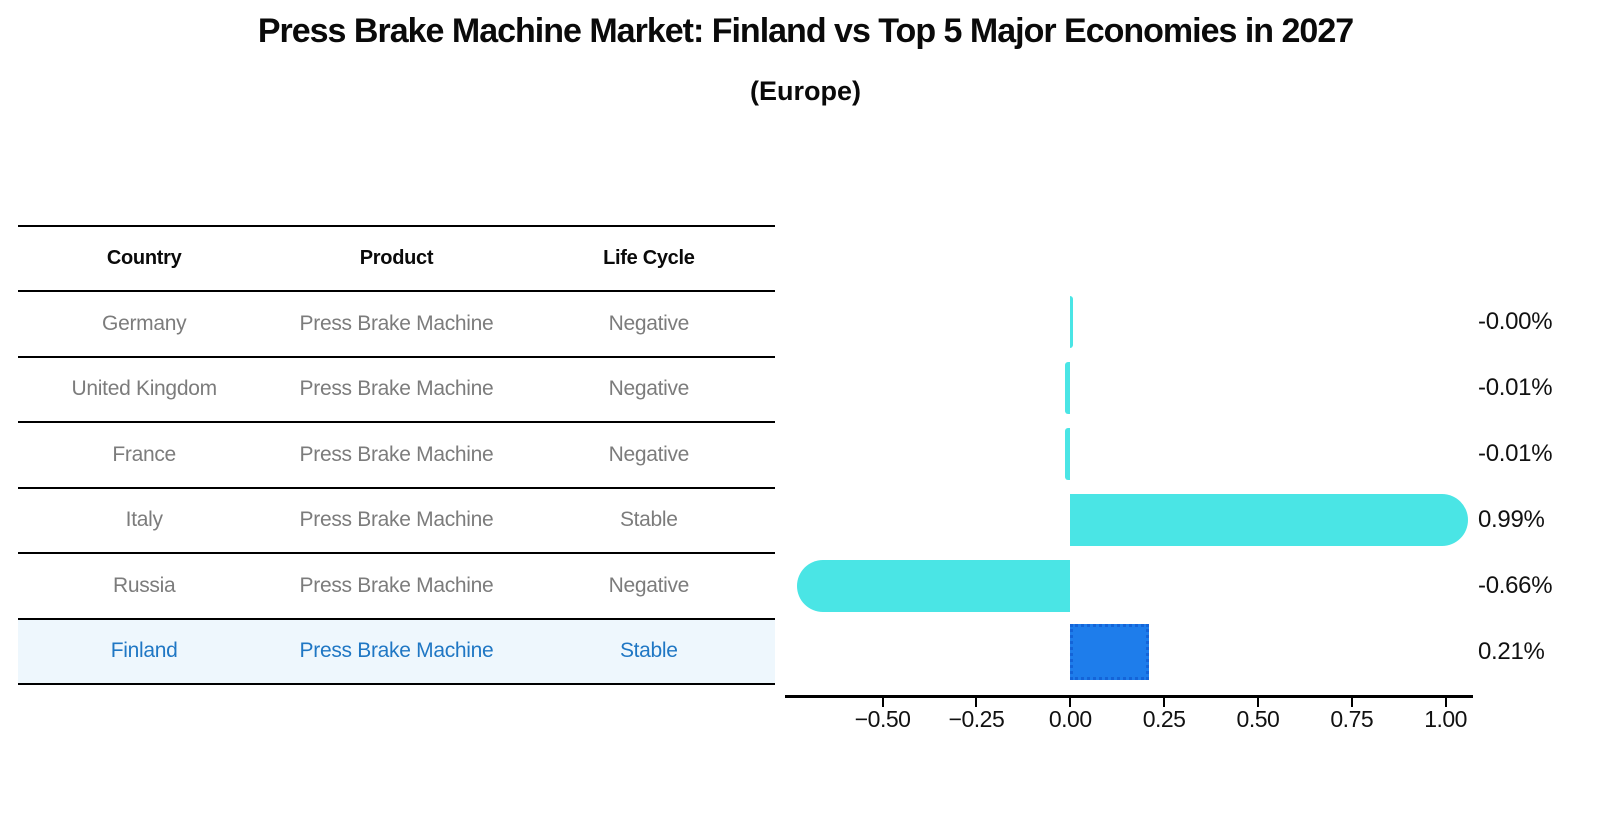  What do you see at coordinates (144, 585) in the screenshot?
I see `cell-country: Russia` at bounding box center [144, 585].